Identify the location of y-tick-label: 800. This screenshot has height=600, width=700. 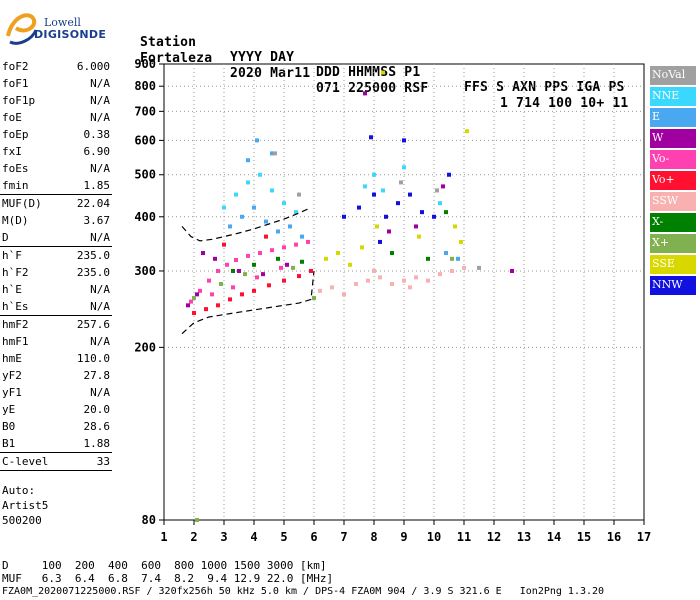
(145, 86).